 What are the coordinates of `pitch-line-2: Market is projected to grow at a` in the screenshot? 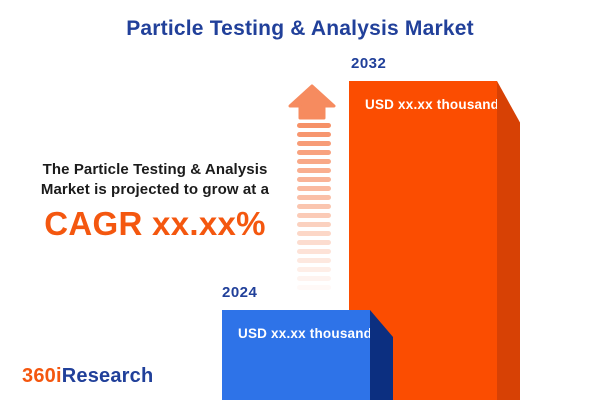 It's located at (155, 189).